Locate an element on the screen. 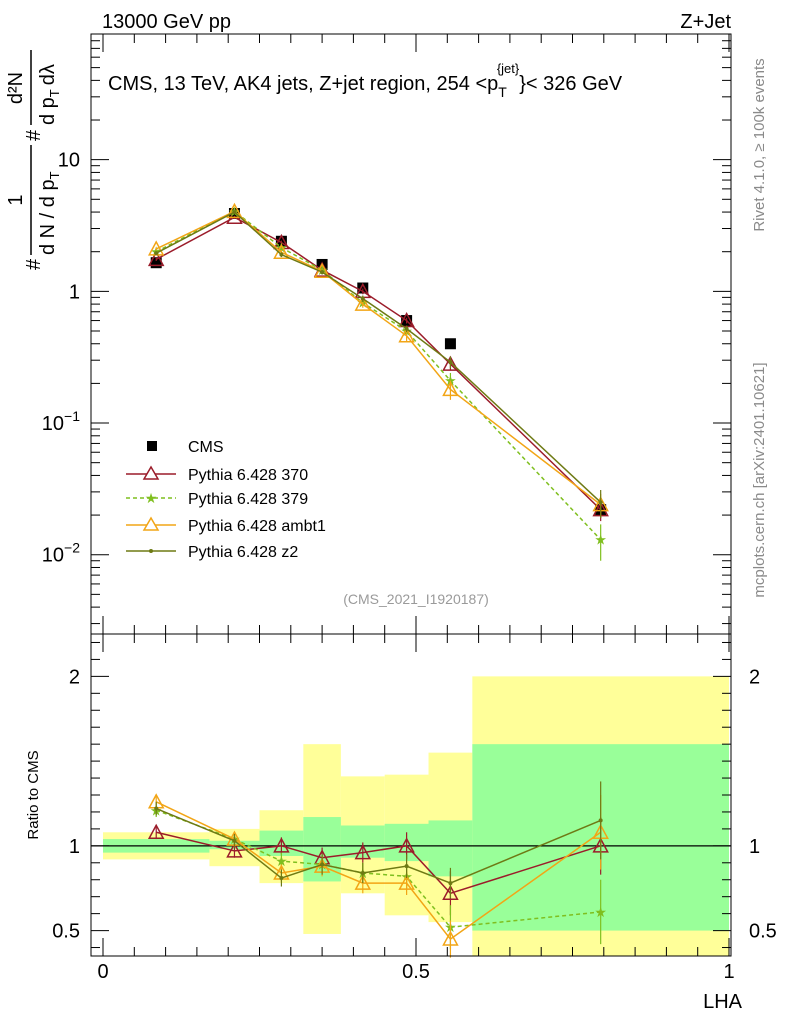 The image size is (786, 1024). ratio-pythia-6-428-ambt1-line is located at coordinates (378, 871).